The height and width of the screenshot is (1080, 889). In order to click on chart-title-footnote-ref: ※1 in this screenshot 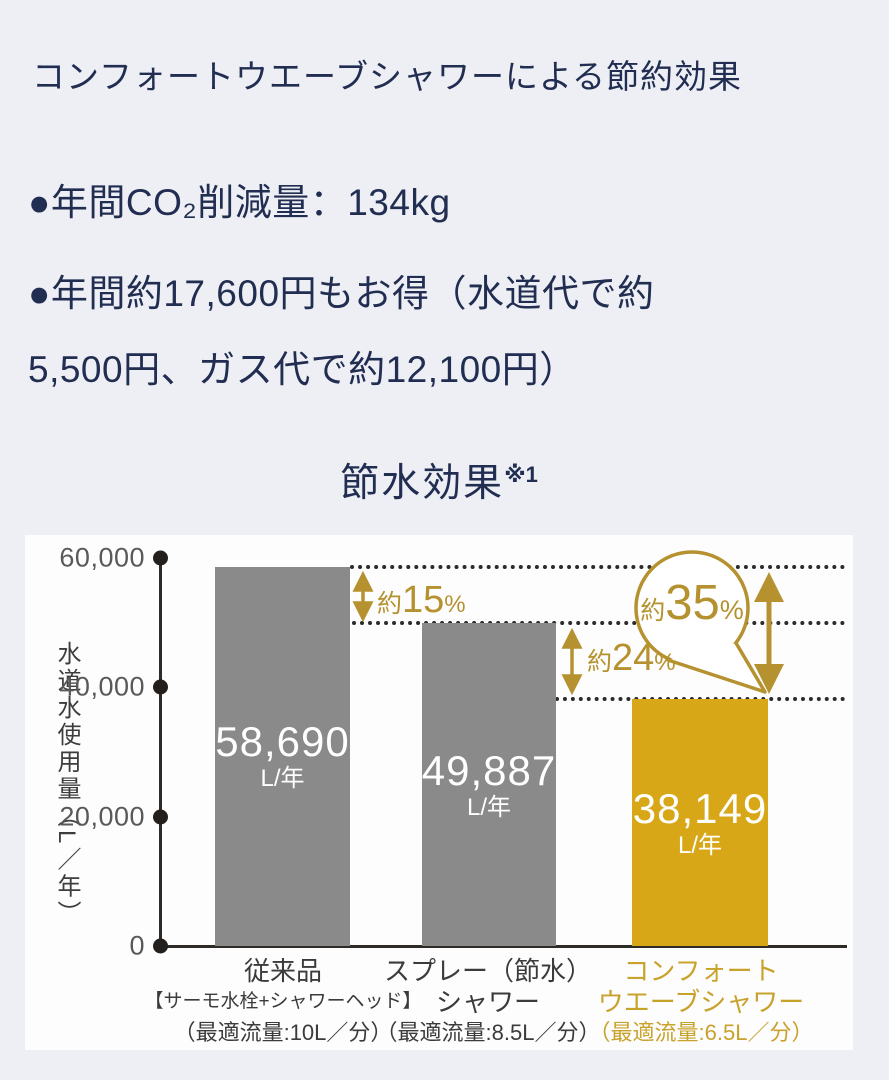, I will do `click(521, 474)`.